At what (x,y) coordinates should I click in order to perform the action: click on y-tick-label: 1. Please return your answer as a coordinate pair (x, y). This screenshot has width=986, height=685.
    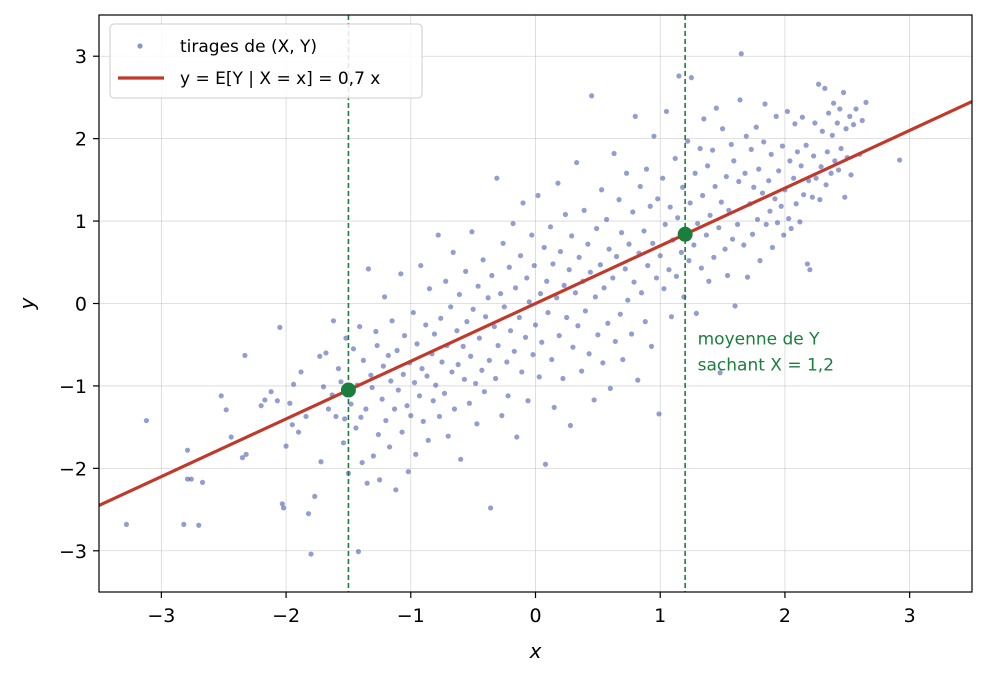
    Looking at the image, I should click on (81, 222).